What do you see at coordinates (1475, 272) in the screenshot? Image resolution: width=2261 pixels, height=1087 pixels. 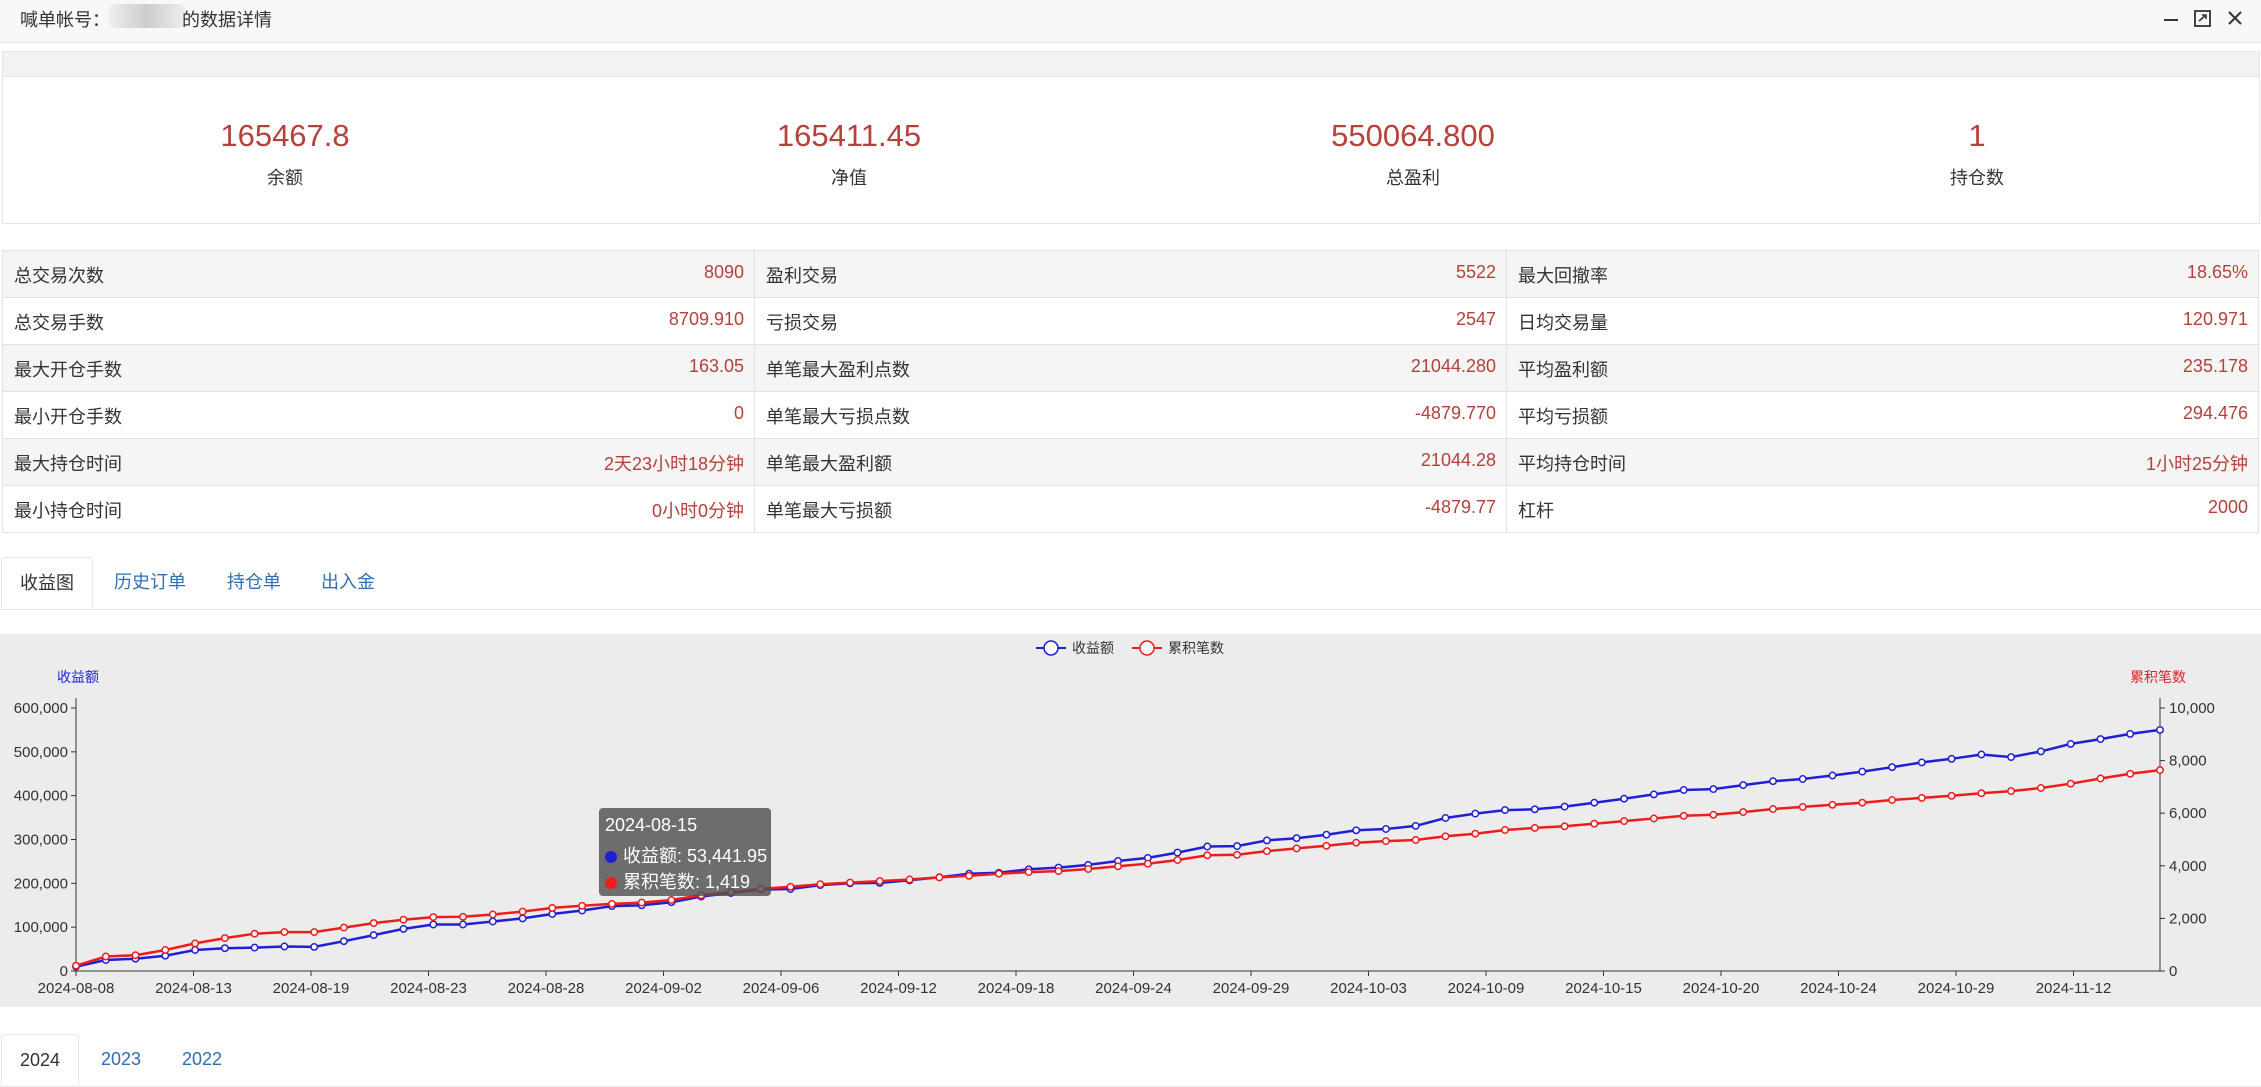 I see `details-value: 5522` at bounding box center [1475, 272].